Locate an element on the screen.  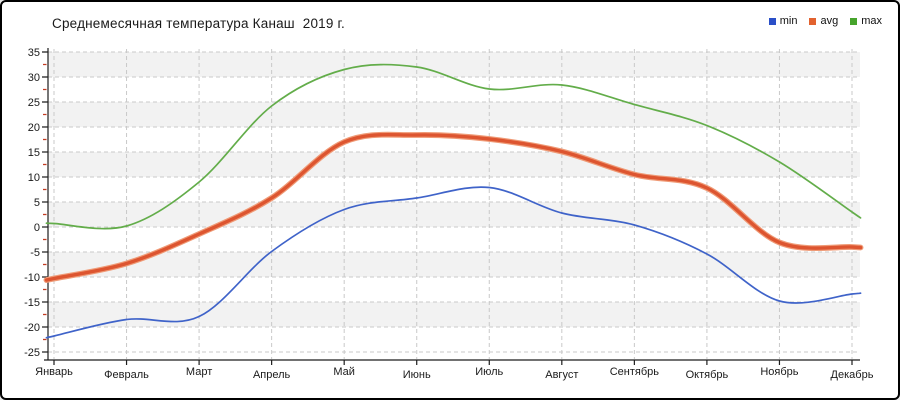
x-tick-label: Май is located at coordinates (344, 372).